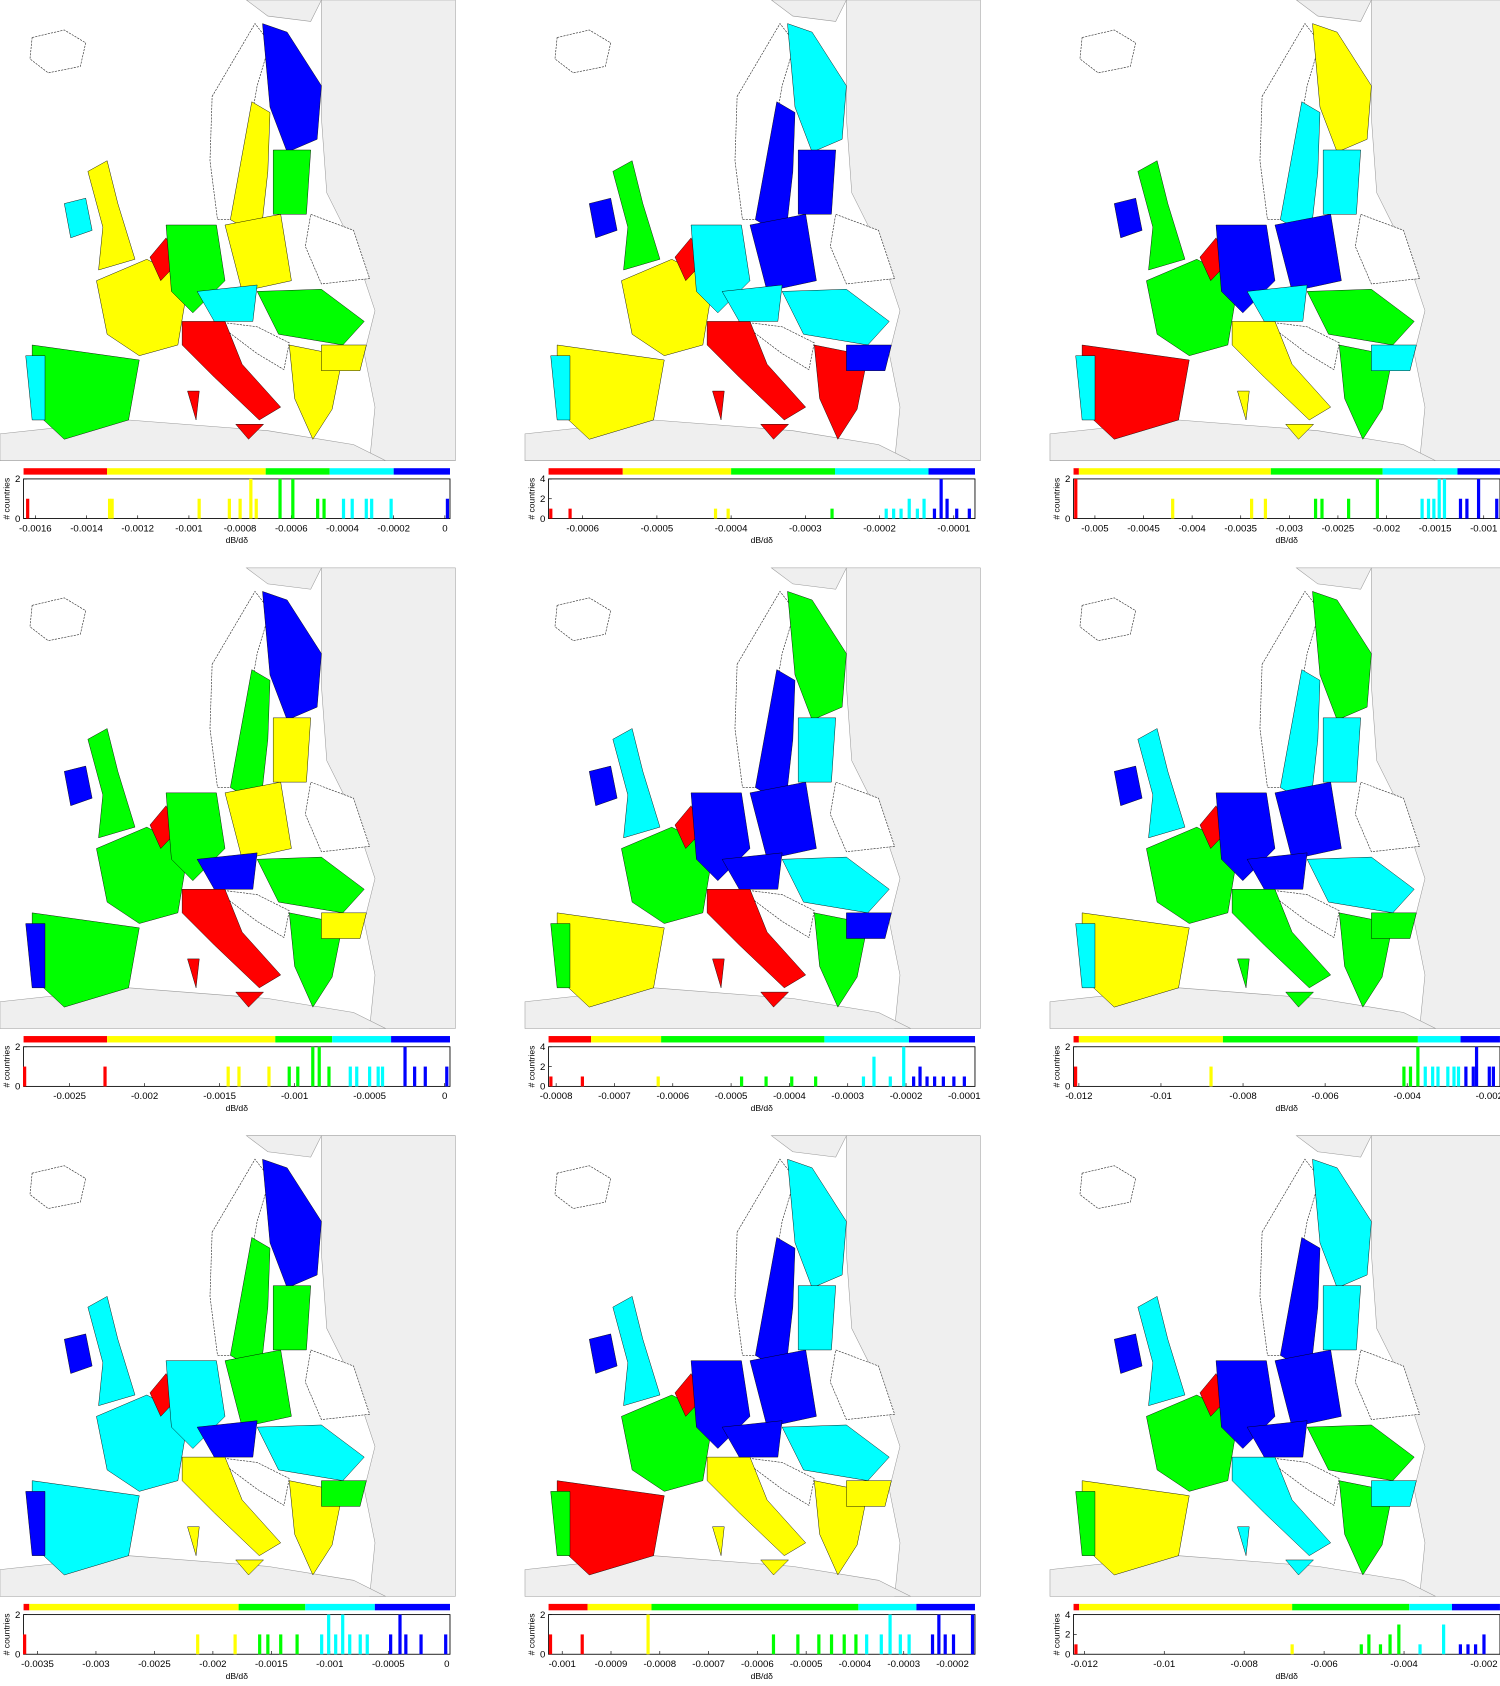  What do you see at coordinates (1301, 913) in the screenshot?
I see `land-blank` at bounding box center [1301, 913].